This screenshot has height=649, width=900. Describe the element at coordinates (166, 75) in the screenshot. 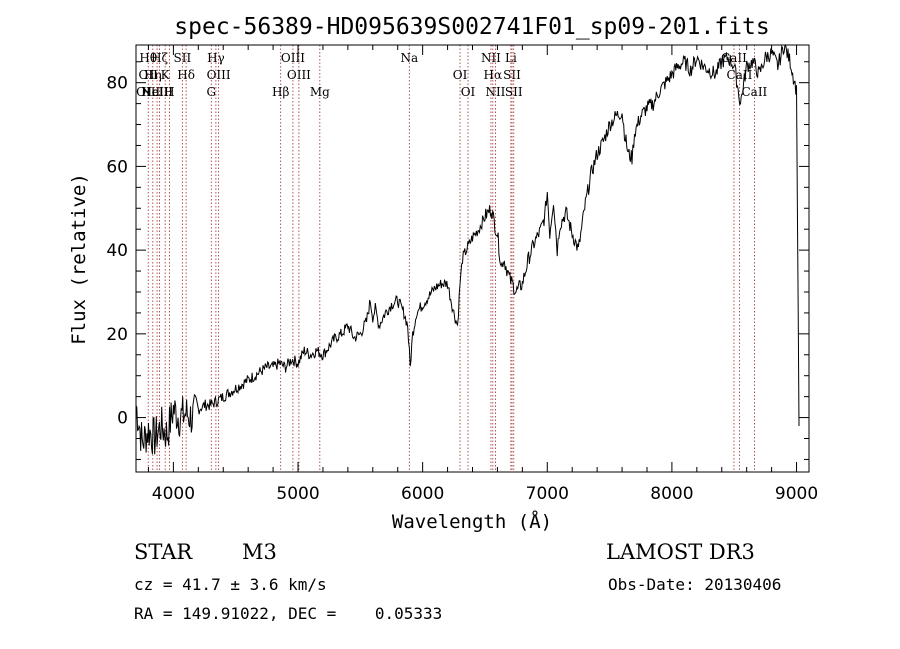

I see `line-label: K` at that location.